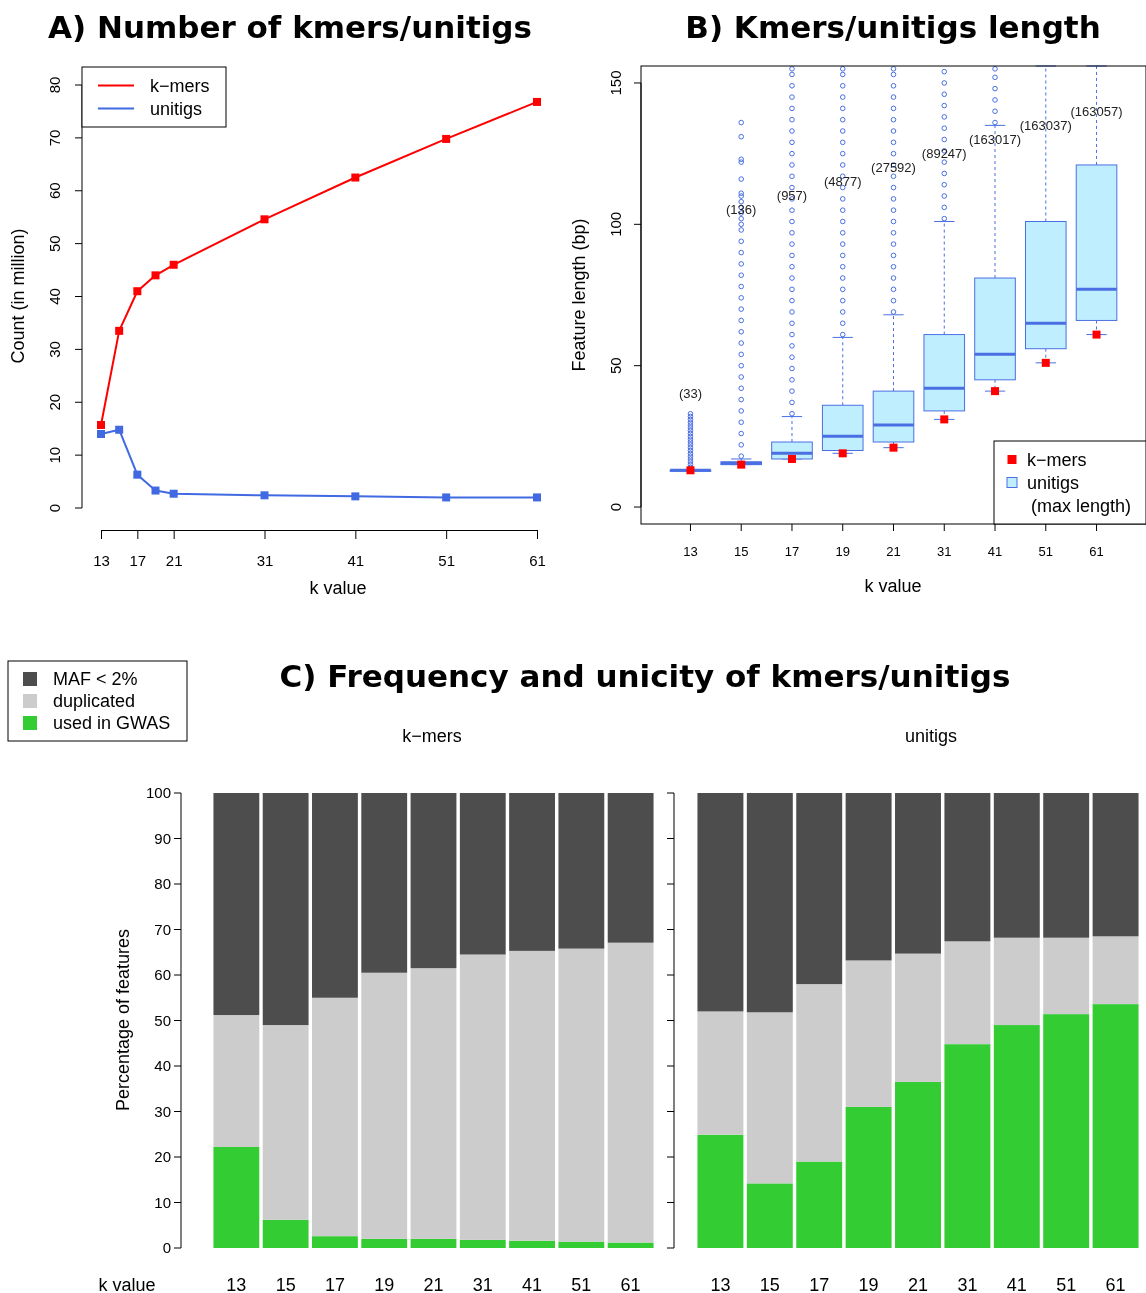 Image resolution: width=1146 pixels, height=1293 pixels. What do you see at coordinates (162, 1156) in the screenshot?
I see `y-tick-label: 20` at bounding box center [162, 1156].